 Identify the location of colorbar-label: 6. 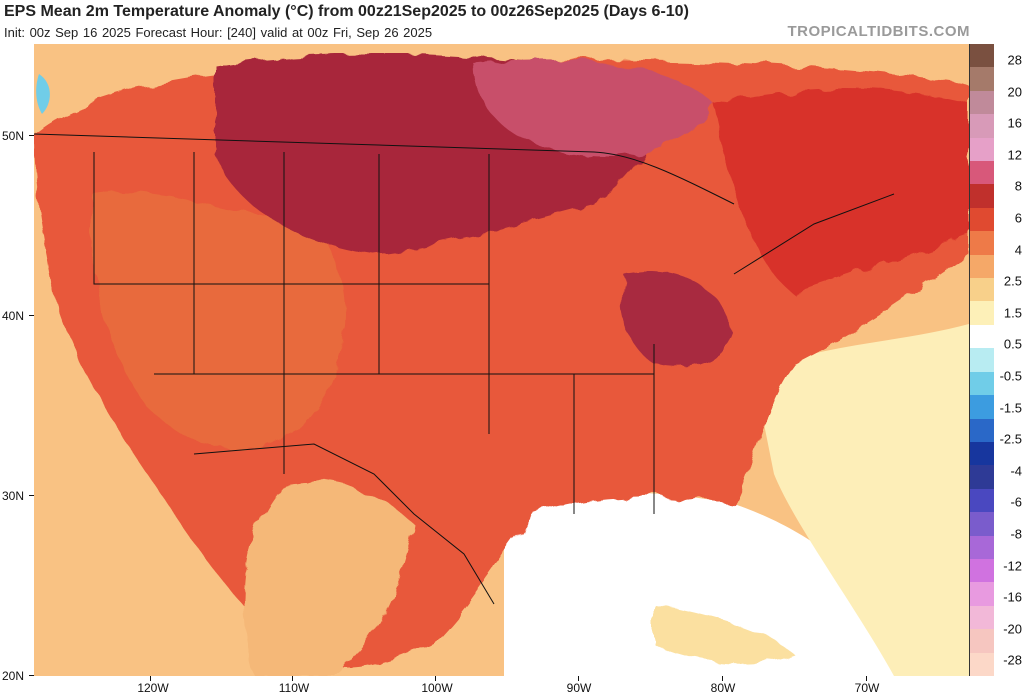
(1018, 218).